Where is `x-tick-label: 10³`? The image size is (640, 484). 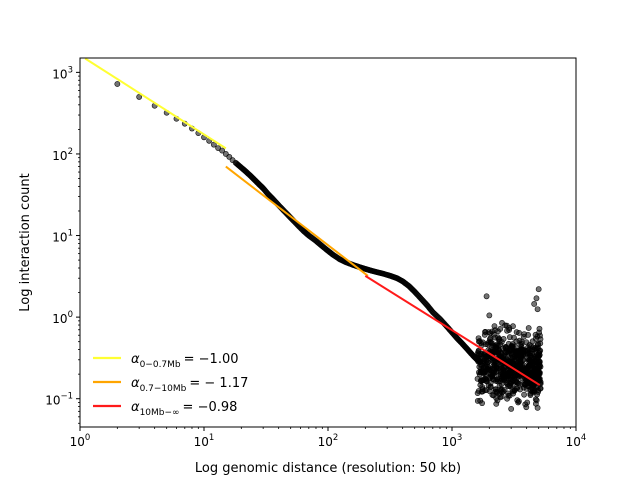 x-tick-label: 10³ is located at coordinates (452, 441).